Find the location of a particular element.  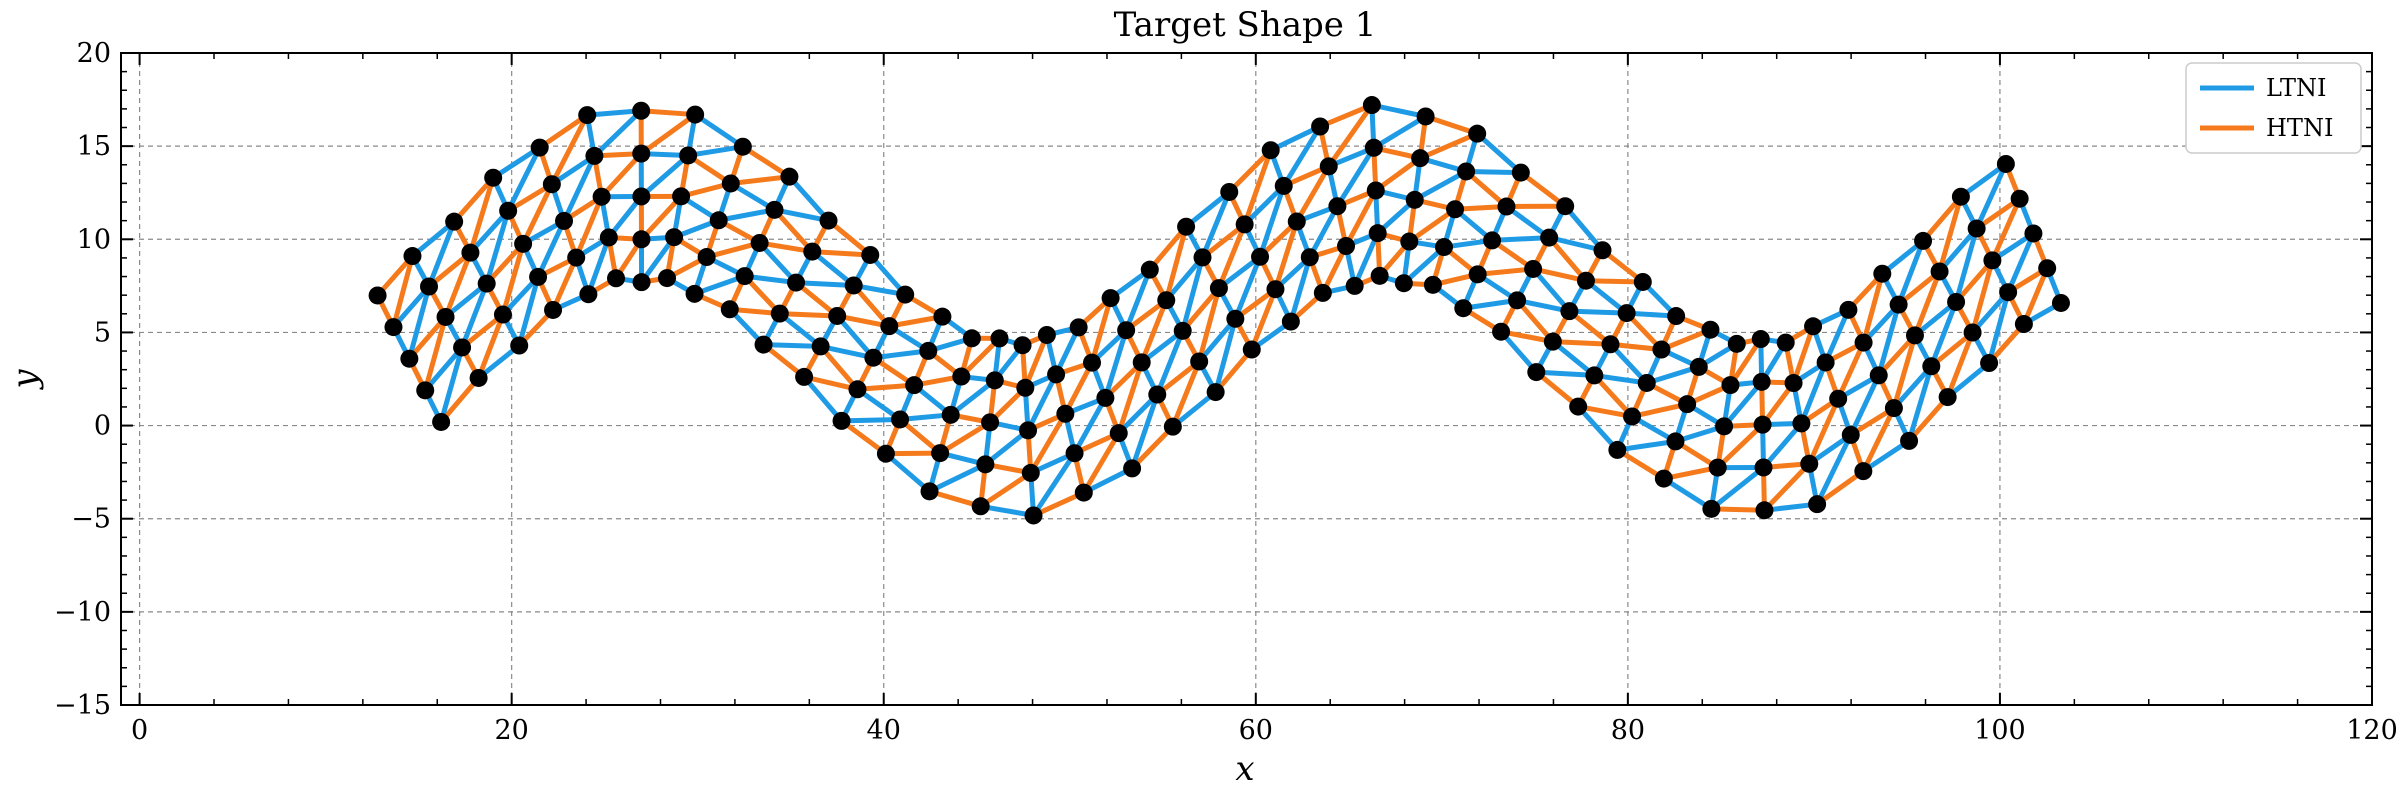

chart-title: Target Shape 1 is located at coordinates (1245, 25).